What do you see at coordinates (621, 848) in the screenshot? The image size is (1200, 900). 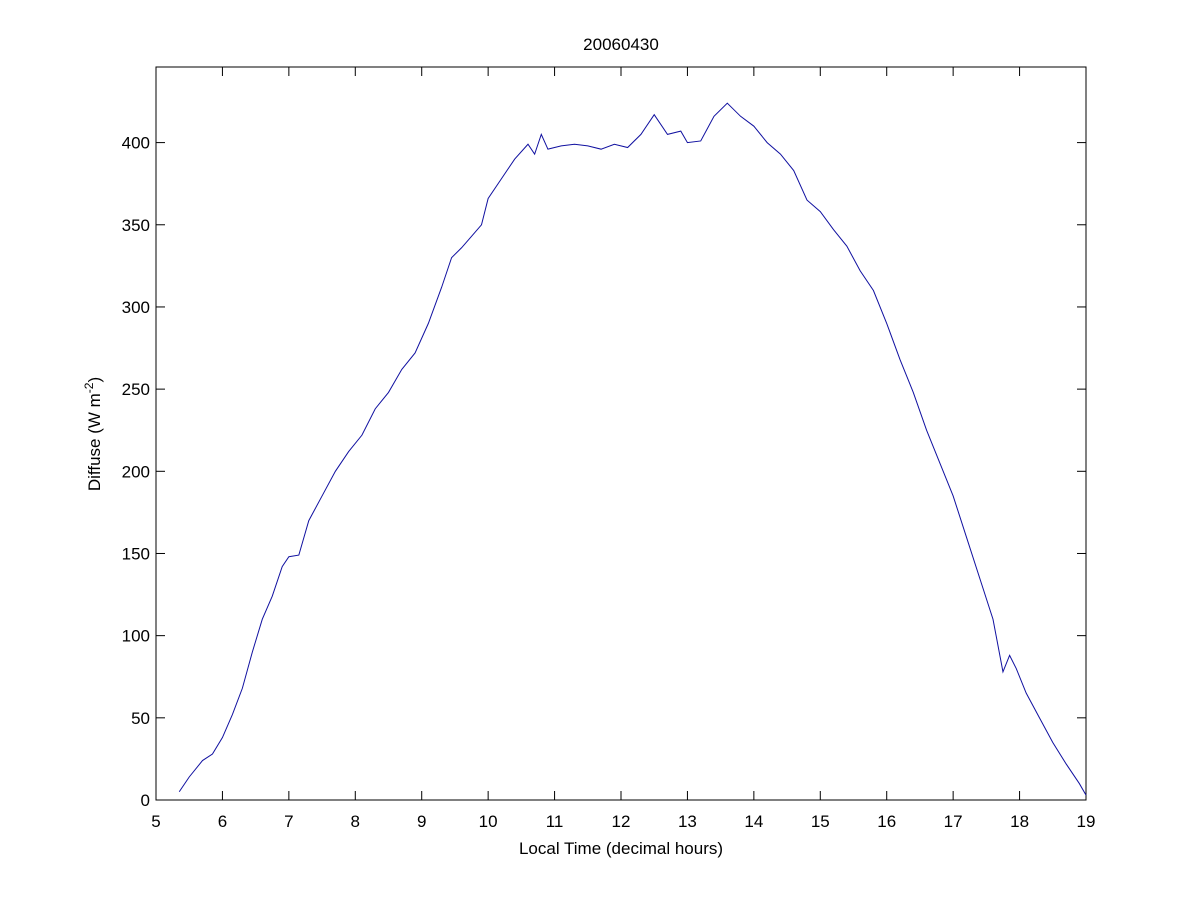 I see `x-axis-label: Local Time (decimal hours)` at bounding box center [621, 848].